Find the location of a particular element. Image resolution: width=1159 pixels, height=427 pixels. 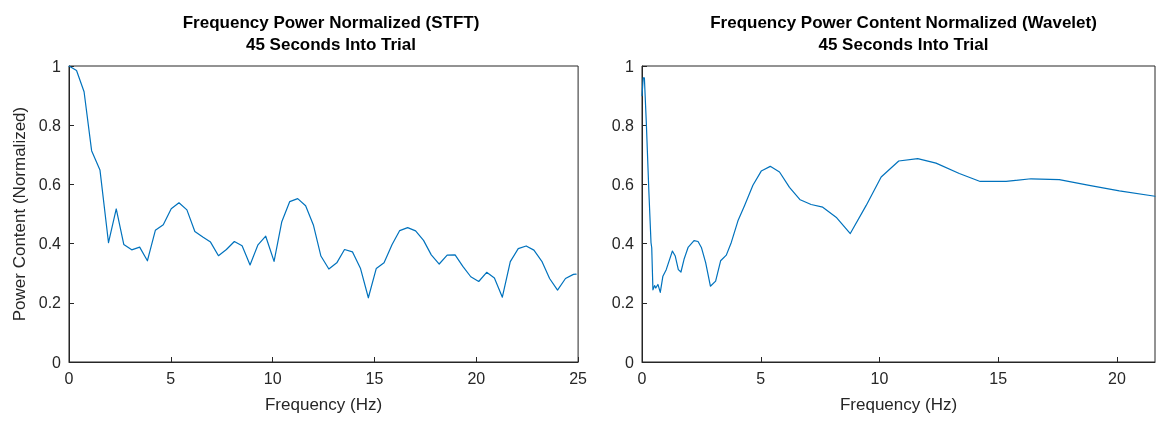

chart-title: Frequency Power Content Normalized (Wavelet) 45 Seconds Into Trial is located at coordinates (903, 33).